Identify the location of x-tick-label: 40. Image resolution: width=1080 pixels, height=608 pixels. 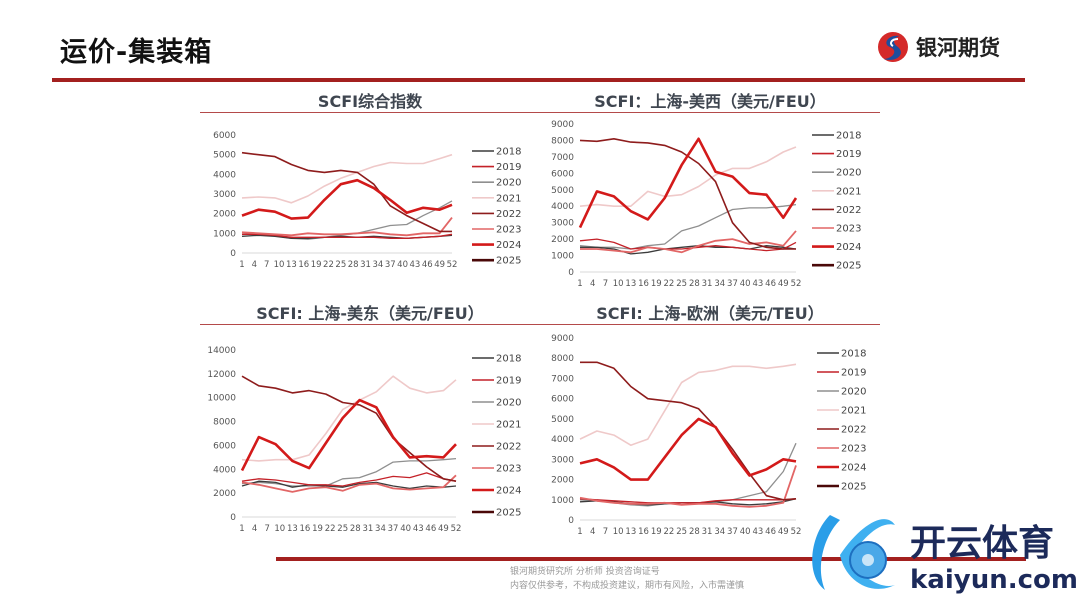
(405, 529).